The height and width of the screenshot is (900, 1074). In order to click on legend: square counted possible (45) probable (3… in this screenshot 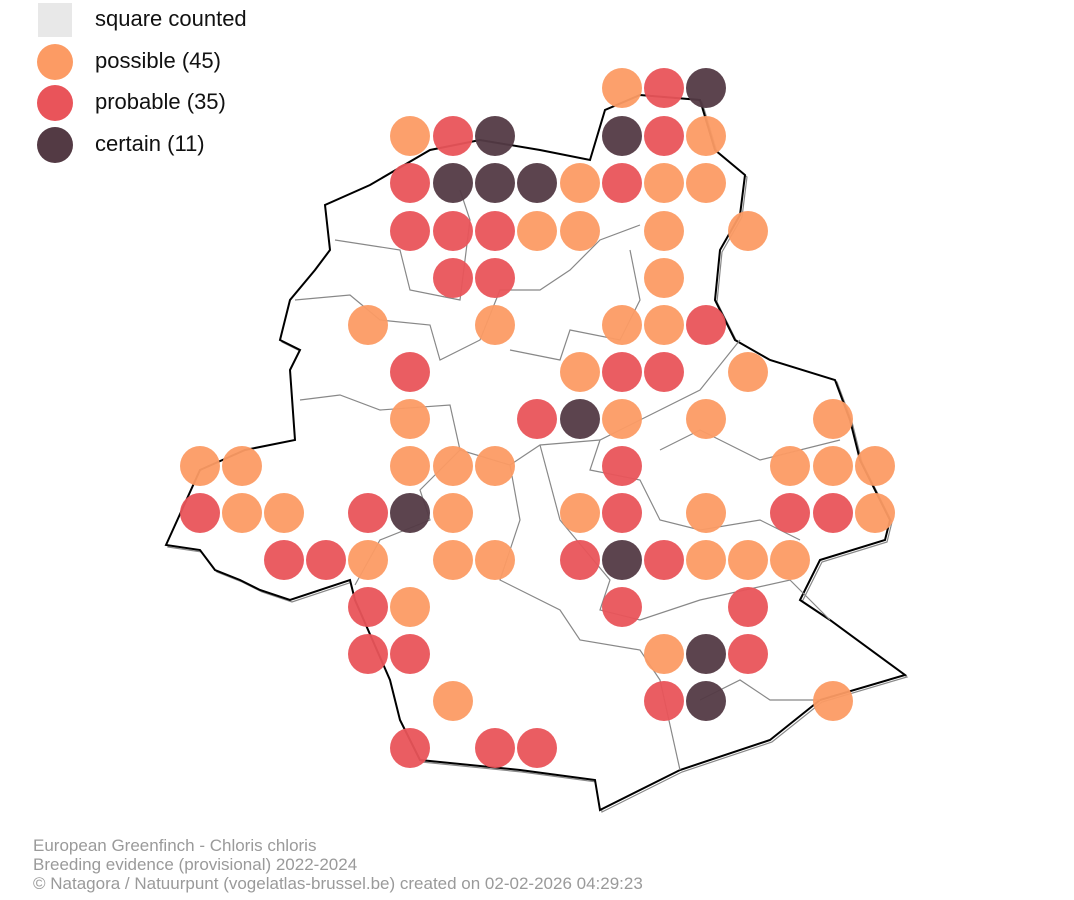, I will do `click(142, 83)`.